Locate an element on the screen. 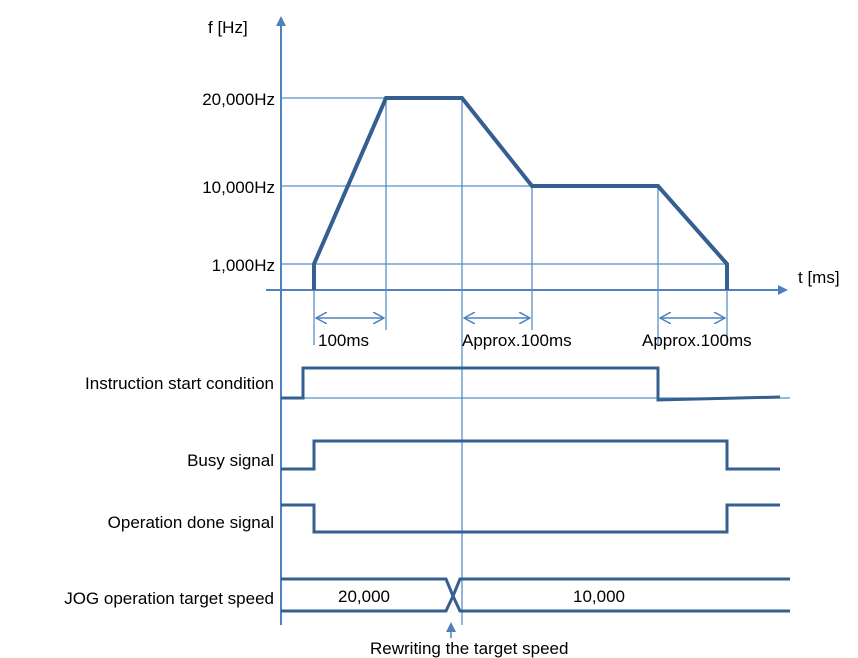  instruction-start-waveform is located at coordinates (531, 384).